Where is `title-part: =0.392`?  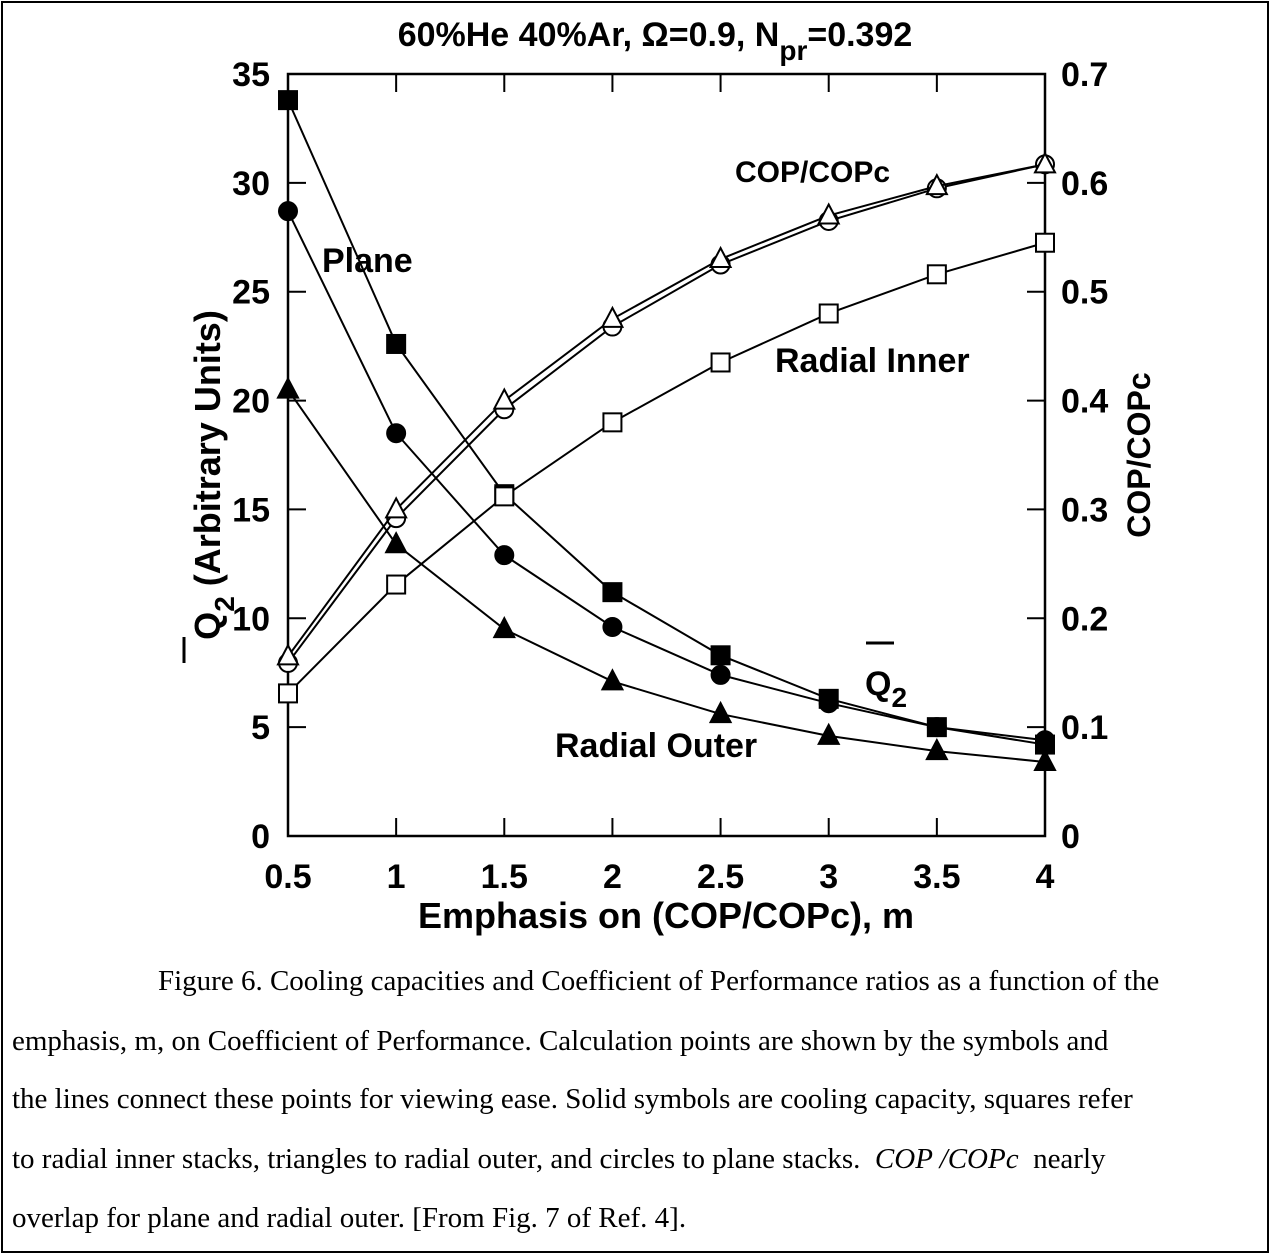 title-part: =0.392 is located at coordinates (859, 35).